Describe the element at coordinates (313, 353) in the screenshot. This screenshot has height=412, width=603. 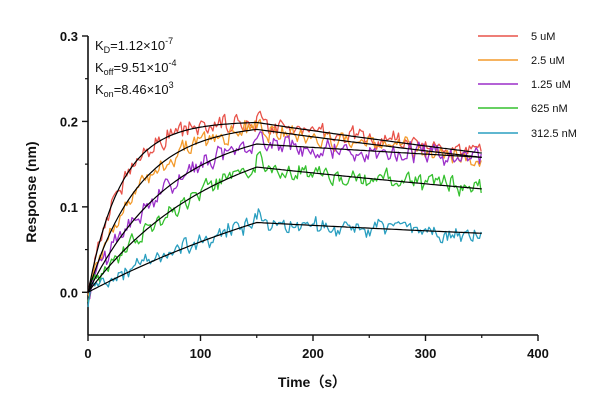
I see `x-tick-label: 200` at that location.